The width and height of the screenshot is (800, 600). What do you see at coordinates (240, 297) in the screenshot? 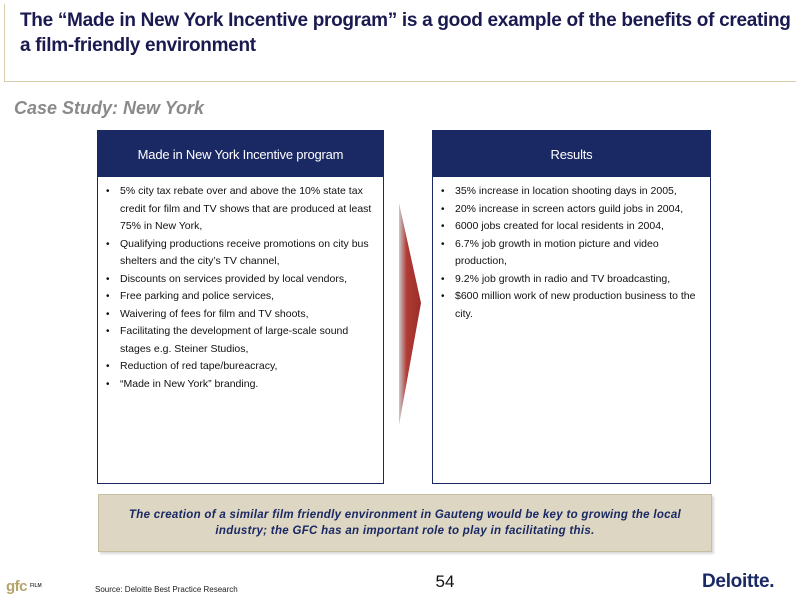
I see `list-item: Free parking and police services,` at bounding box center [240, 297].